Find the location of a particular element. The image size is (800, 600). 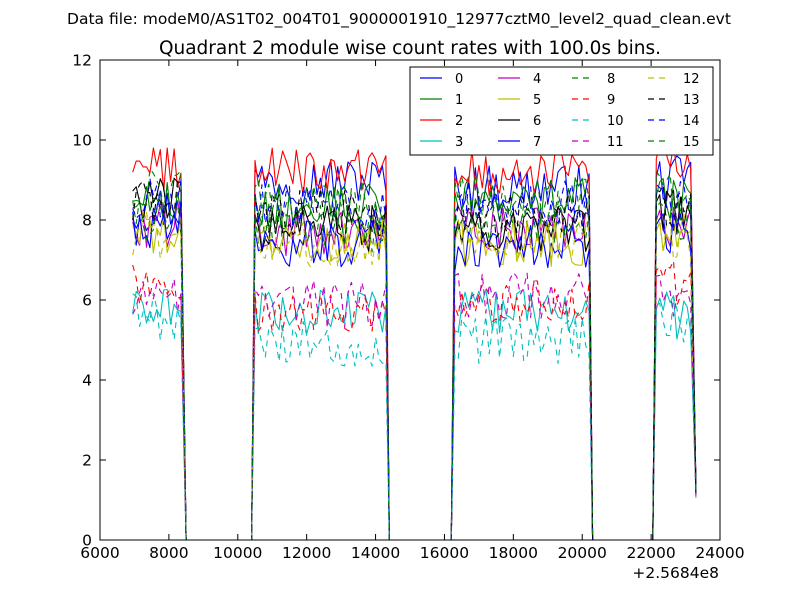

x-tick-label: 12000 is located at coordinates (306, 553).